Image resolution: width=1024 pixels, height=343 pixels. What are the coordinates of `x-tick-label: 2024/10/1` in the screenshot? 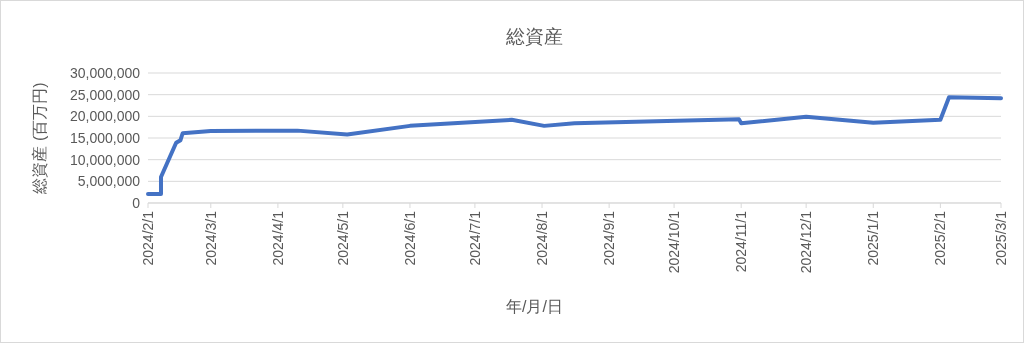 It's located at (674, 242).